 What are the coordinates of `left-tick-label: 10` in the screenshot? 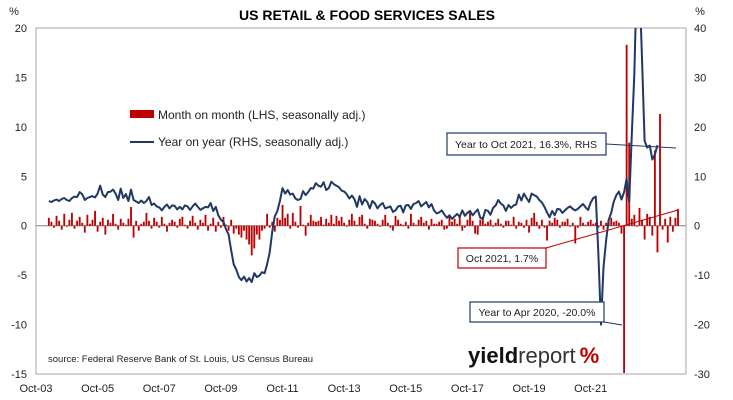 It's located at (21, 128).